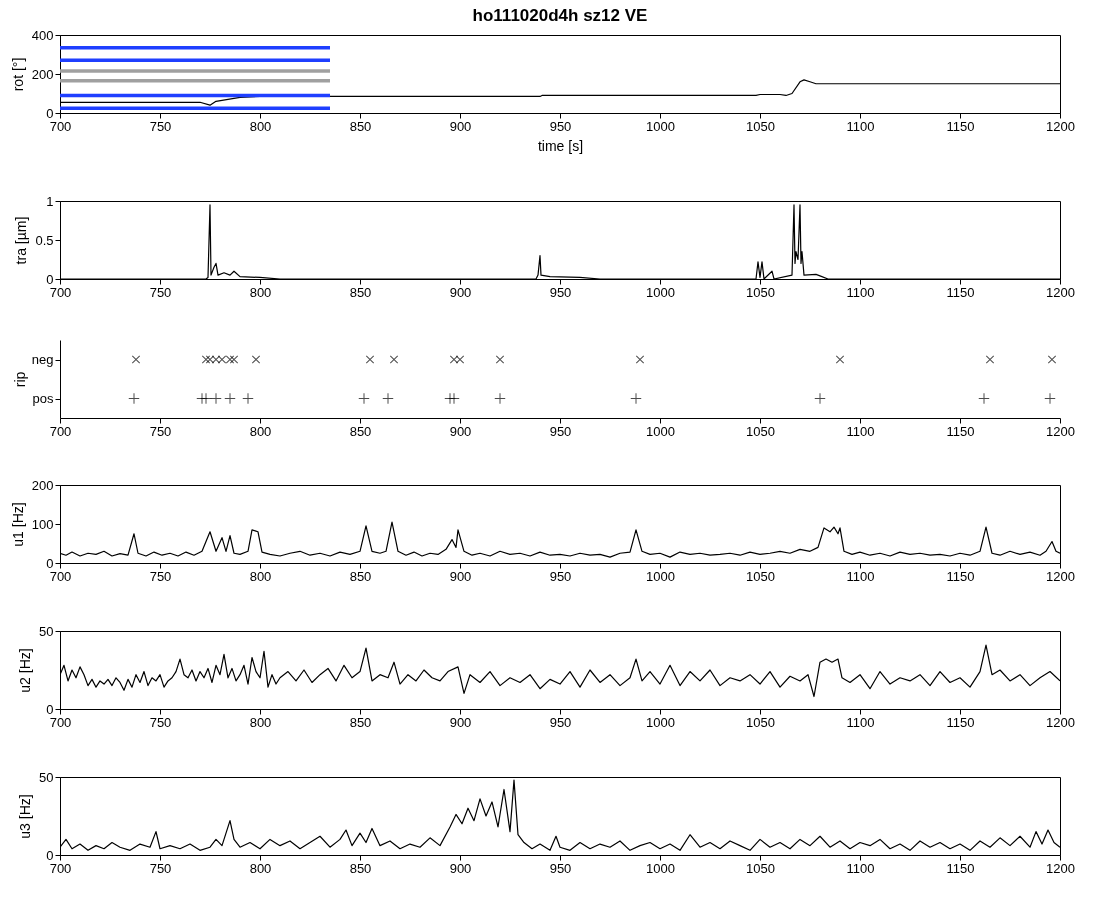  What do you see at coordinates (560, 15) in the screenshot?
I see `chart-title: ho111020d4h sz12 VE` at bounding box center [560, 15].